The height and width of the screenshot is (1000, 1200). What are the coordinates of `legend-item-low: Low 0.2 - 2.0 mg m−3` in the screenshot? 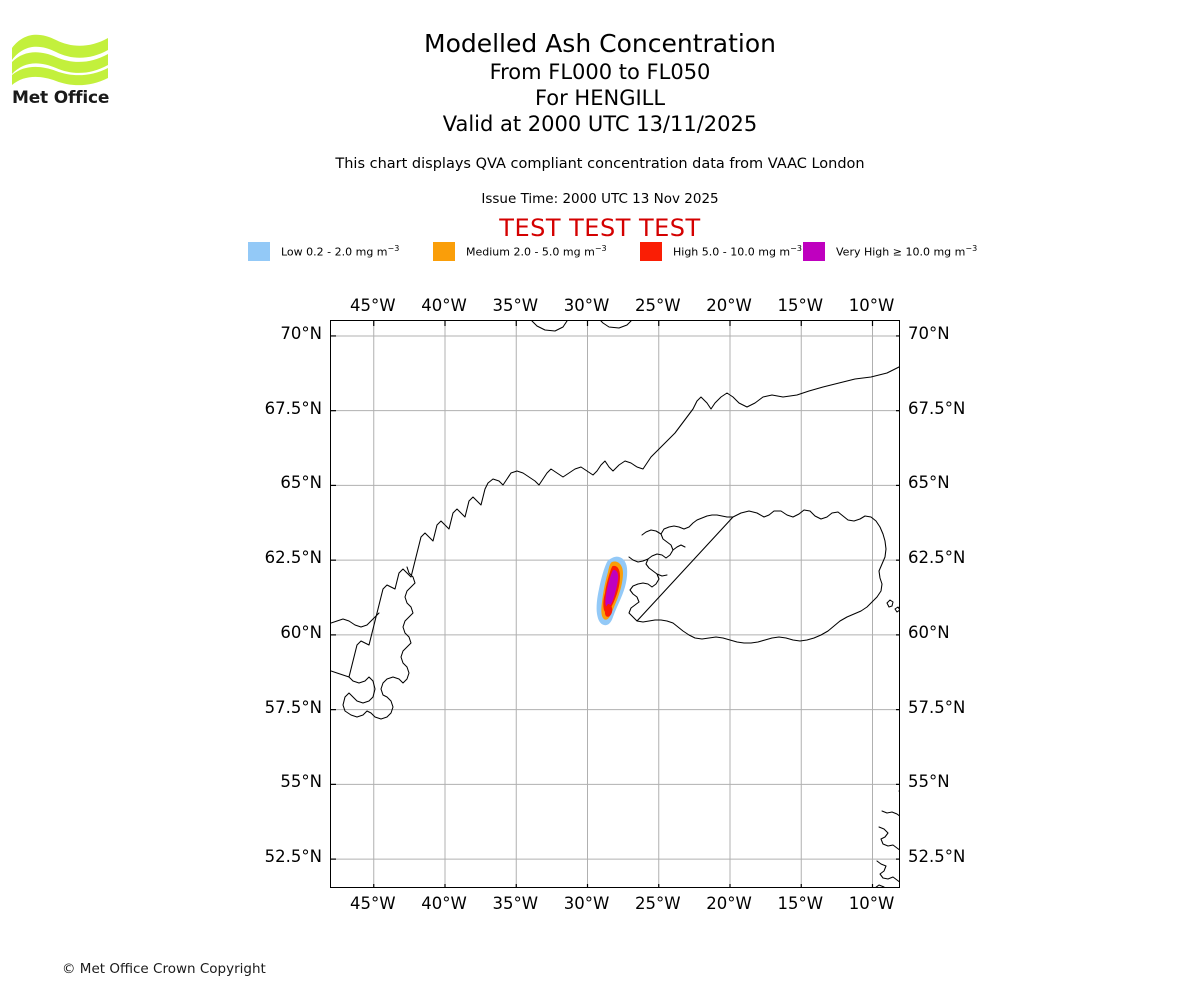 It's located at (323, 251).